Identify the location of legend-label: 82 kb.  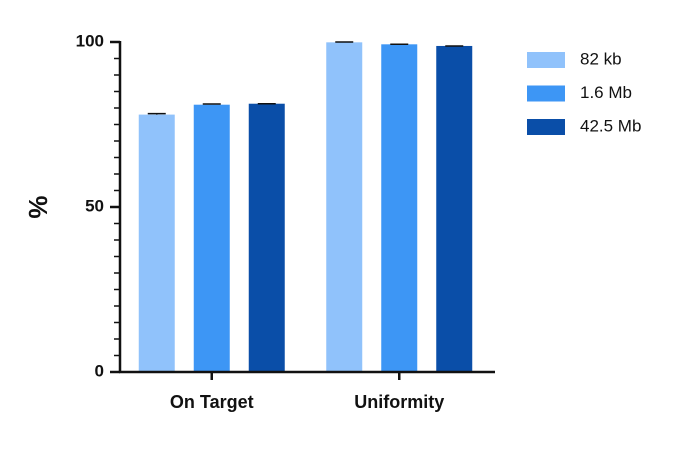
(601, 58).